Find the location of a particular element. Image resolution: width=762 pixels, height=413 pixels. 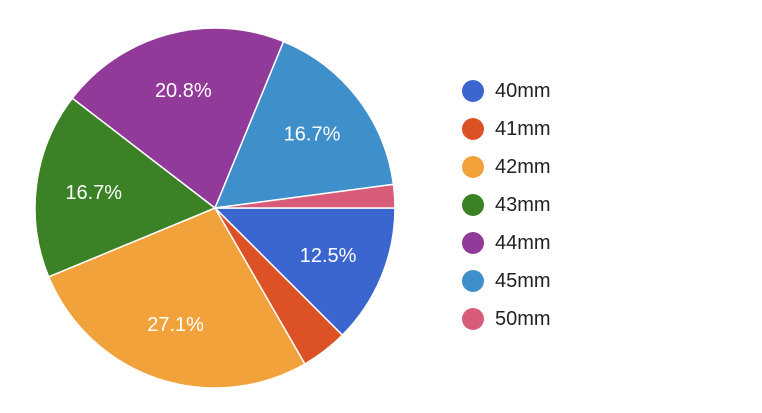

legend-label: 43mm is located at coordinates (523, 205).